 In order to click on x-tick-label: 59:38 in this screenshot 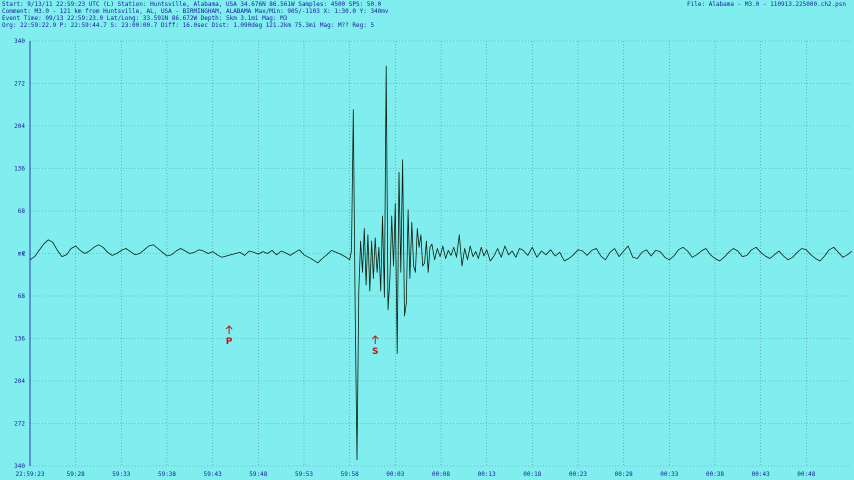, I will do `click(167, 474)`.